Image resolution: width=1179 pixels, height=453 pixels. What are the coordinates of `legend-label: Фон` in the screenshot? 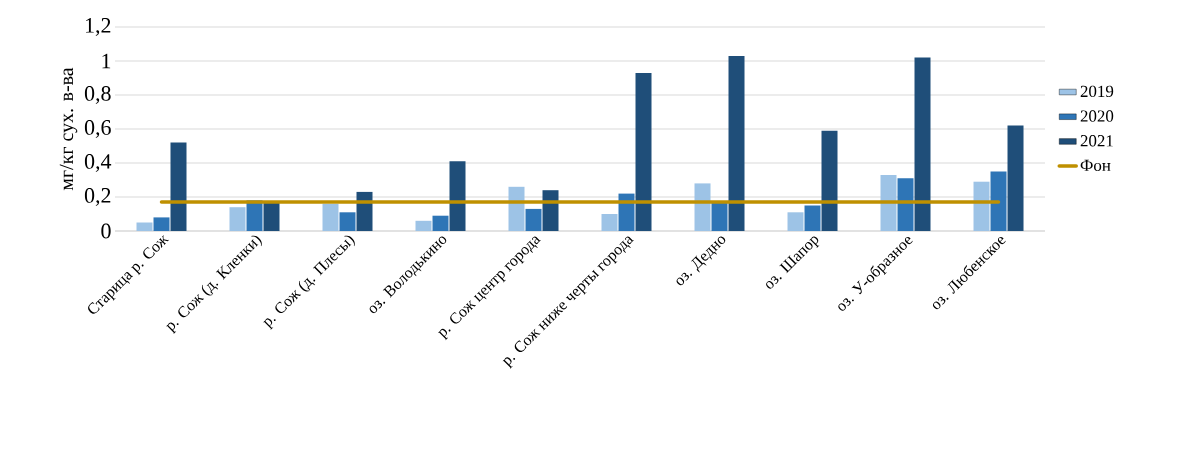 It's located at (1095, 165).